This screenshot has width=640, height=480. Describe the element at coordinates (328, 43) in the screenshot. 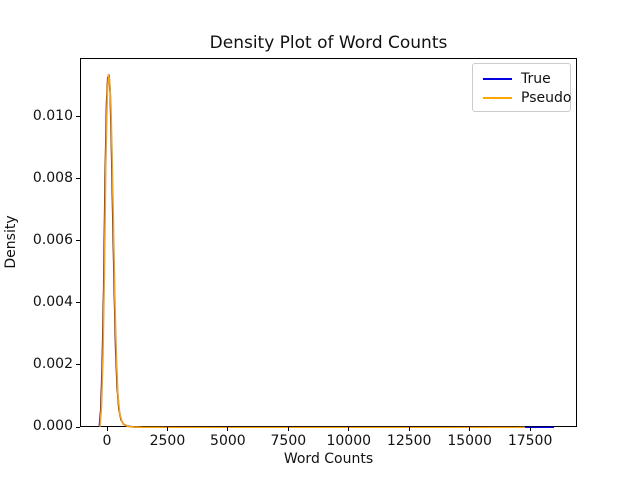

I see `chart-title: Density Plot of Word Counts` at that location.